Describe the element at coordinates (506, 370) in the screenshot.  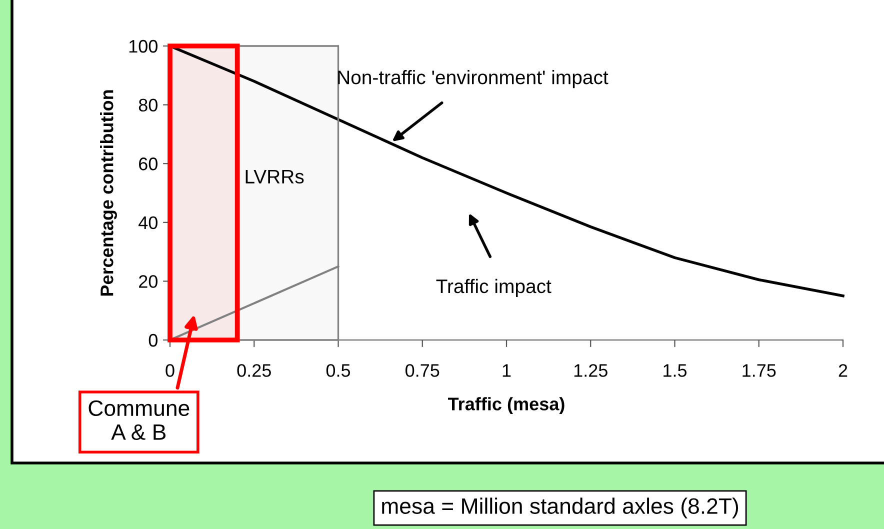
I see `x-tick-label: 1` at that location.